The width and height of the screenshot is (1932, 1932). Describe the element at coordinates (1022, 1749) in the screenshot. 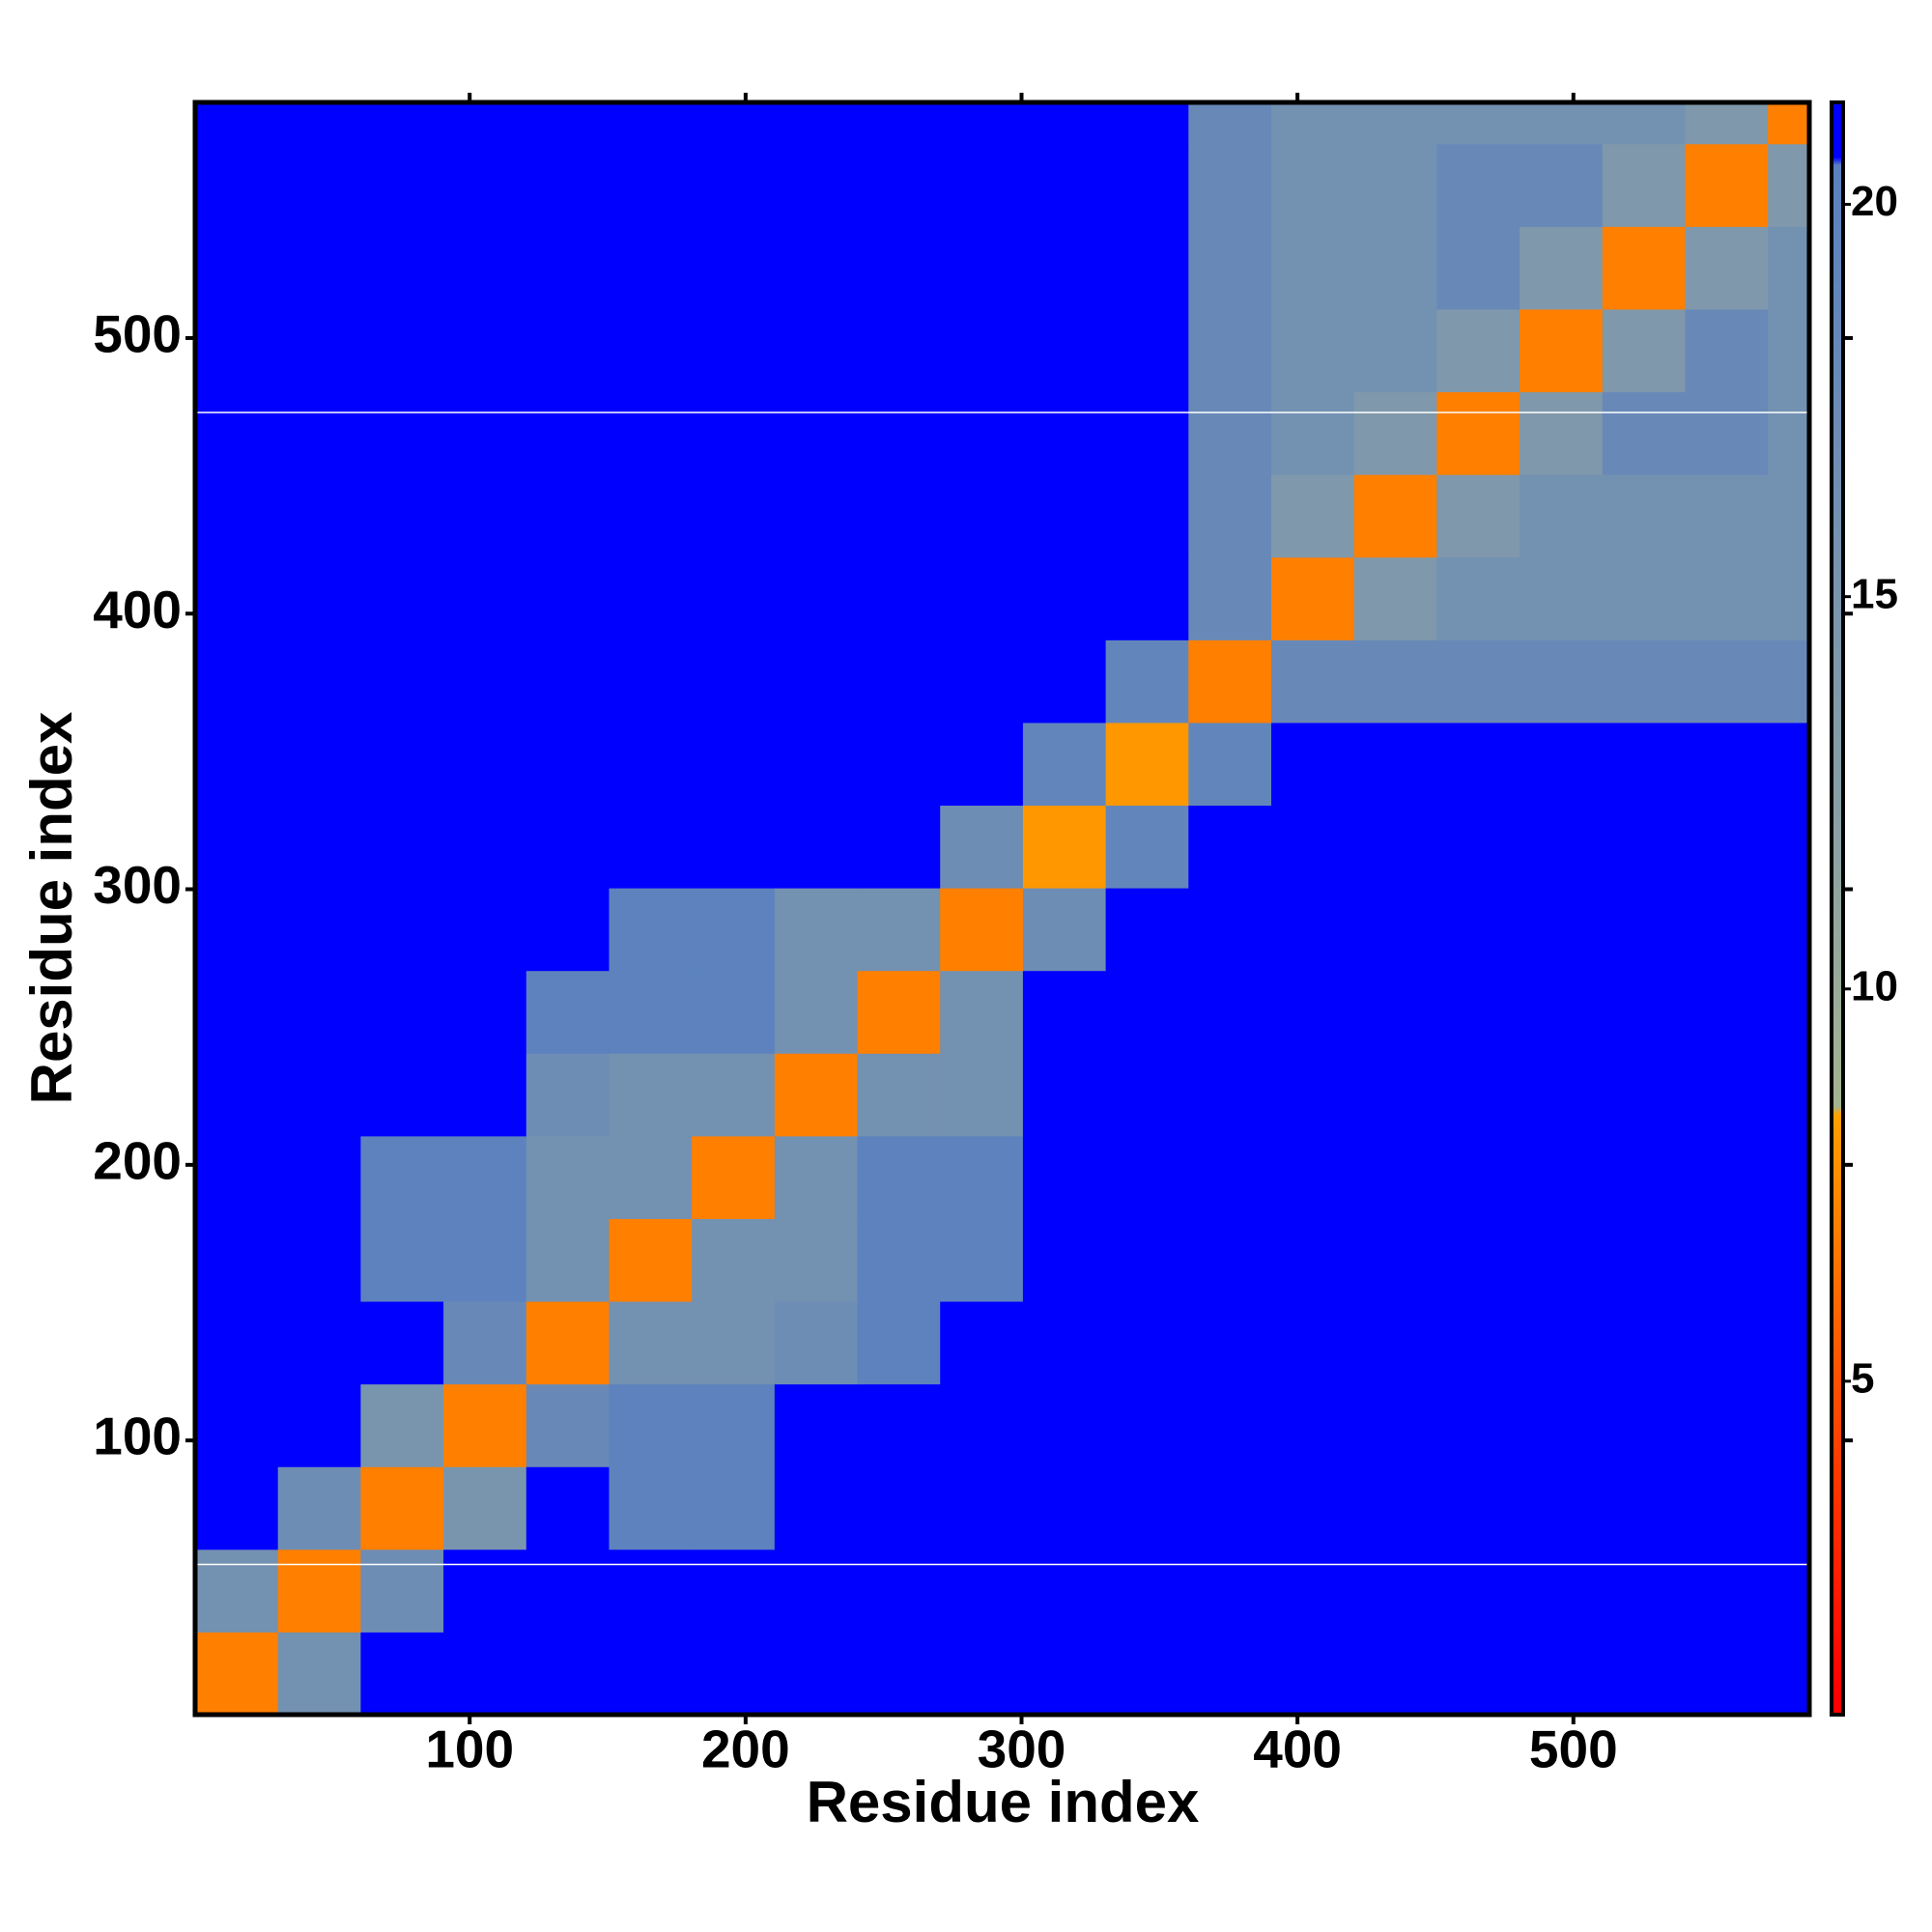

I see `x-tick-label: 300` at that location.